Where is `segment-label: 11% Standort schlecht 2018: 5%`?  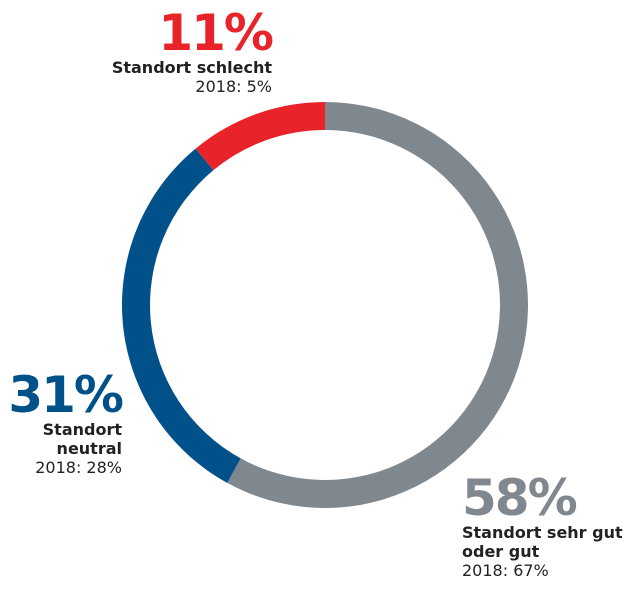
segment-label: 11% Standort schlecht 2018: 5% is located at coordinates (167, 50).